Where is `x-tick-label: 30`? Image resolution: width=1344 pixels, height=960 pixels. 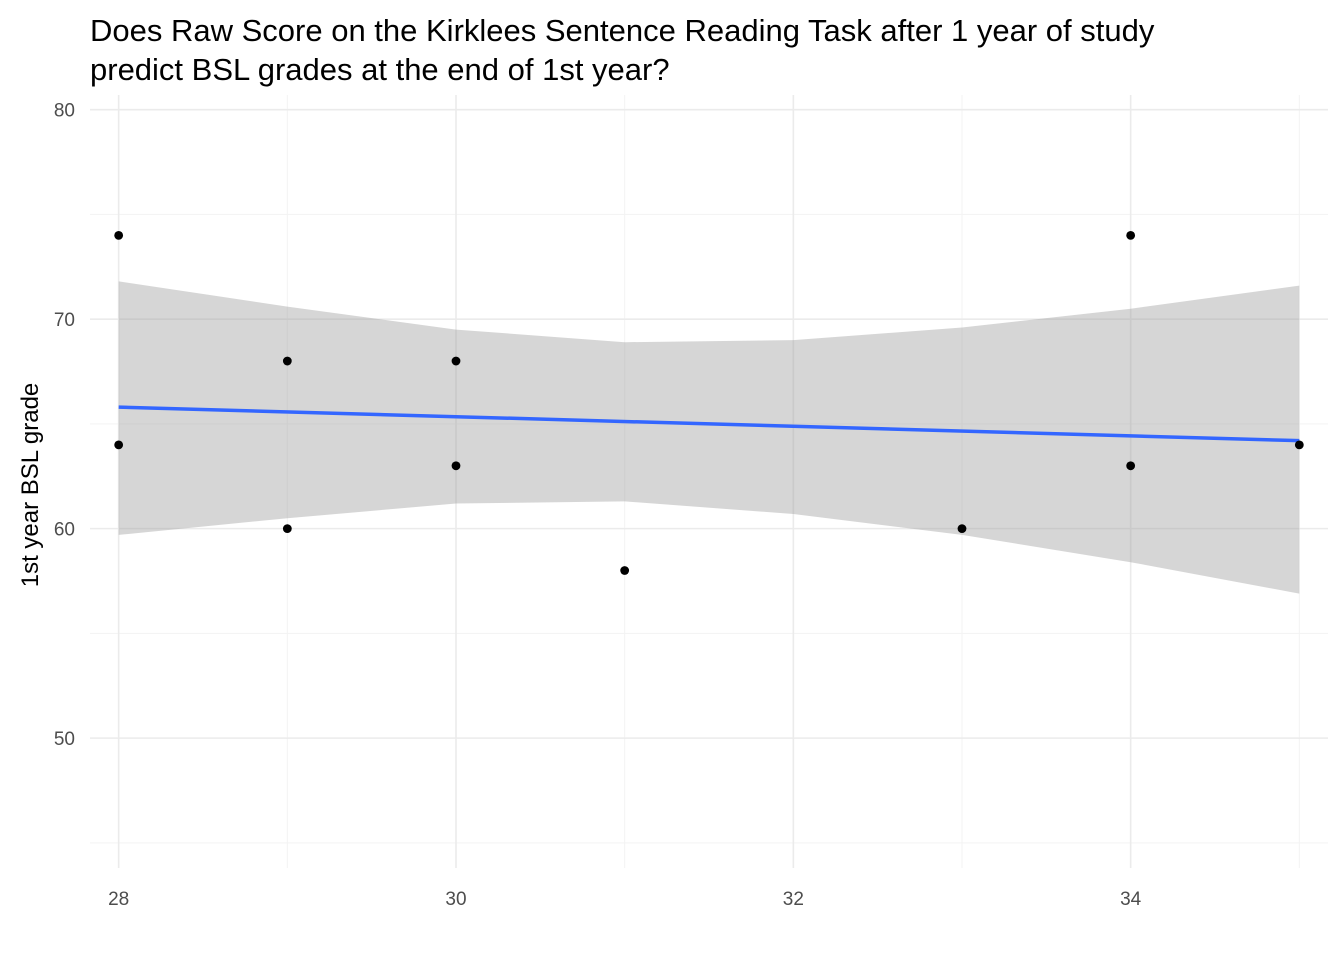
x-tick-label: 30 is located at coordinates (455, 899).